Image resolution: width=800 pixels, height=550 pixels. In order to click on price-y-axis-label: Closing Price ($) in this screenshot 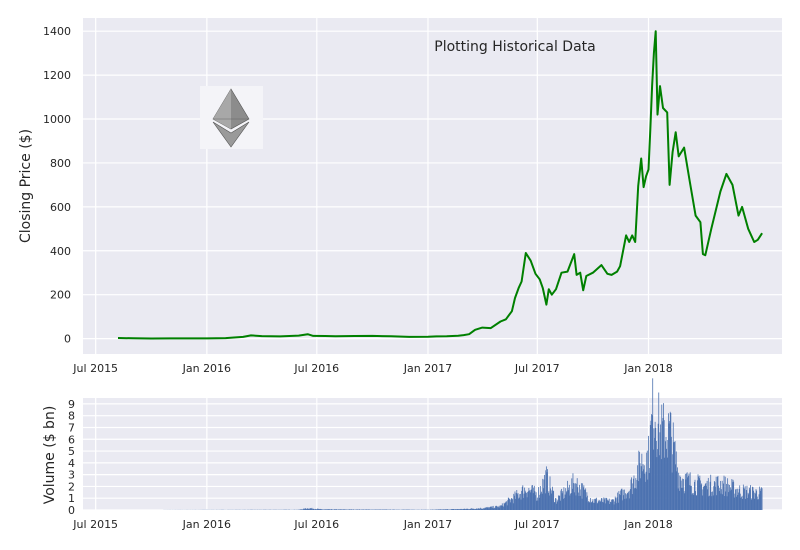, I will do `click(26, 186)`.